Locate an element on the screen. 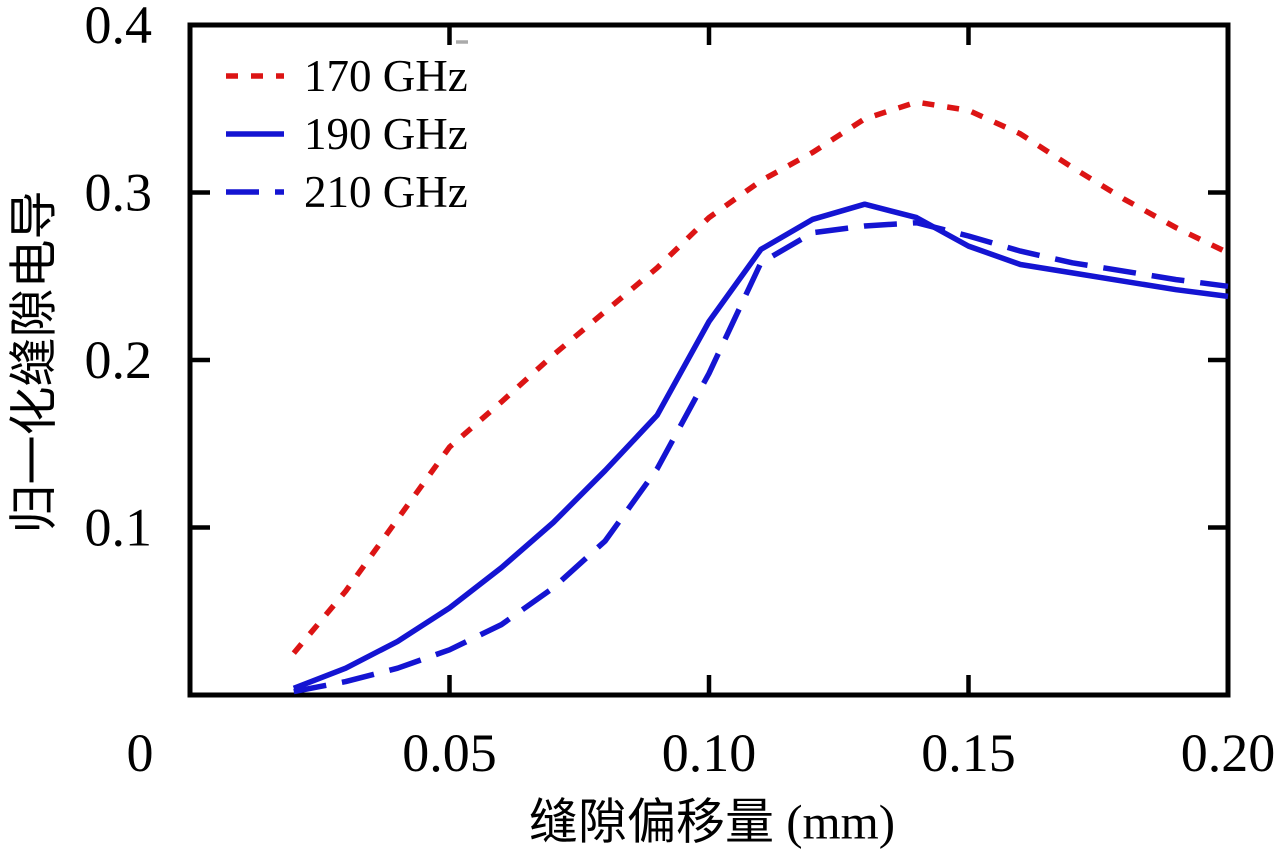 The height and width of the screenshot is (860, 1280). y-axis-label: 归一化缝隙电导 is located at coordinates (34, 361).